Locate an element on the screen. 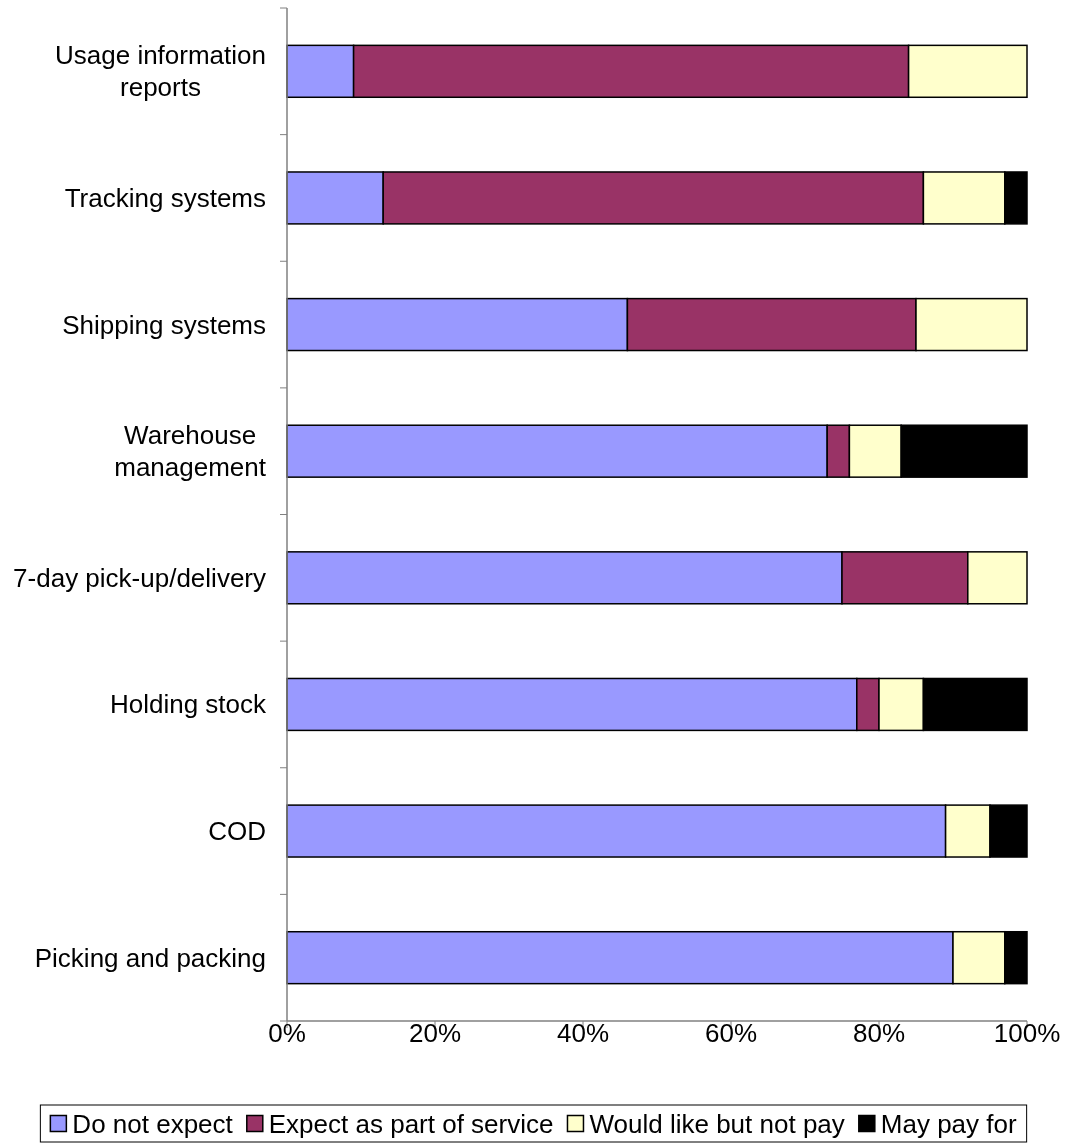 Image resolution: width=1067 pixels, height=1144 pixels. y-tick-label: 7-day pick-up/delivery is located at coordinates (139, 577).